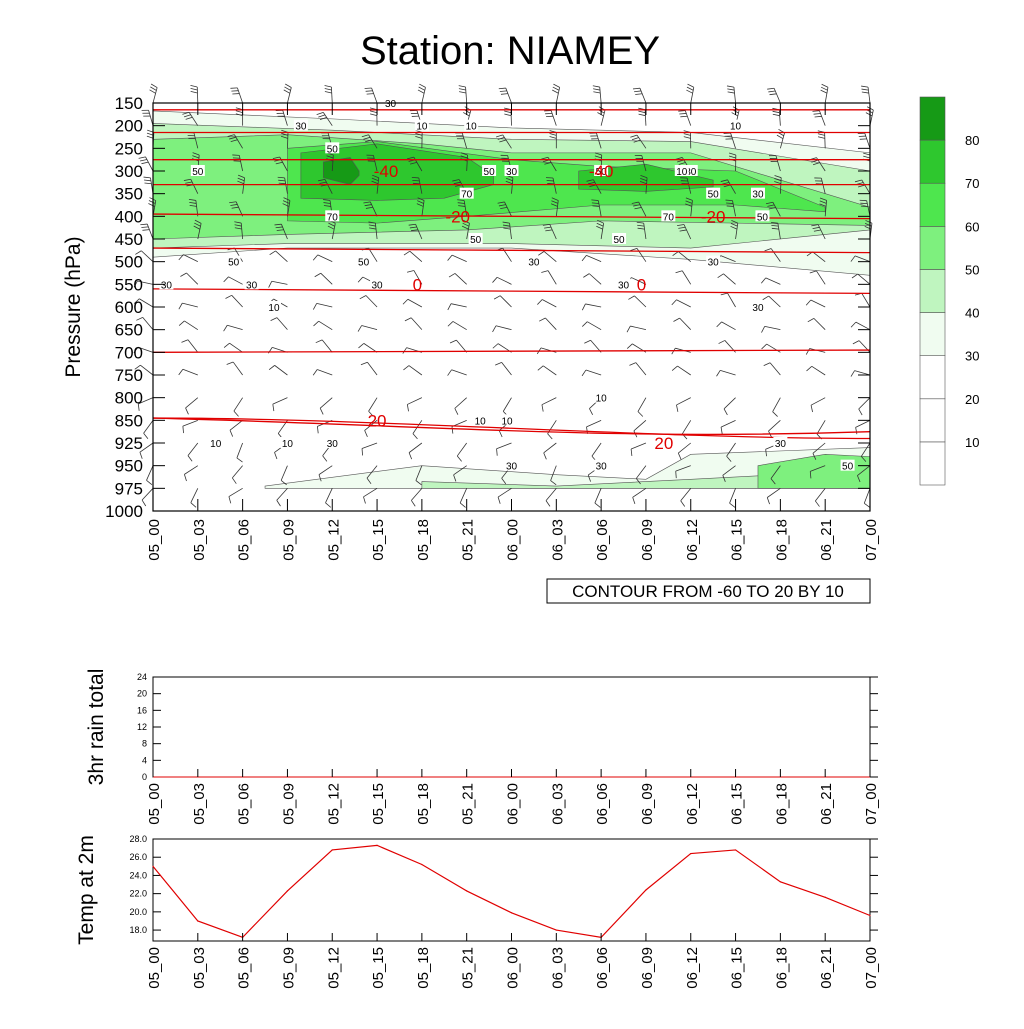 This screenshot has width=1024, height=1029. What do you see at coordinates (826, 968) in the screenshot?
I see `temp-x-tick-label: 06_21` at bounding box center [826, 968].